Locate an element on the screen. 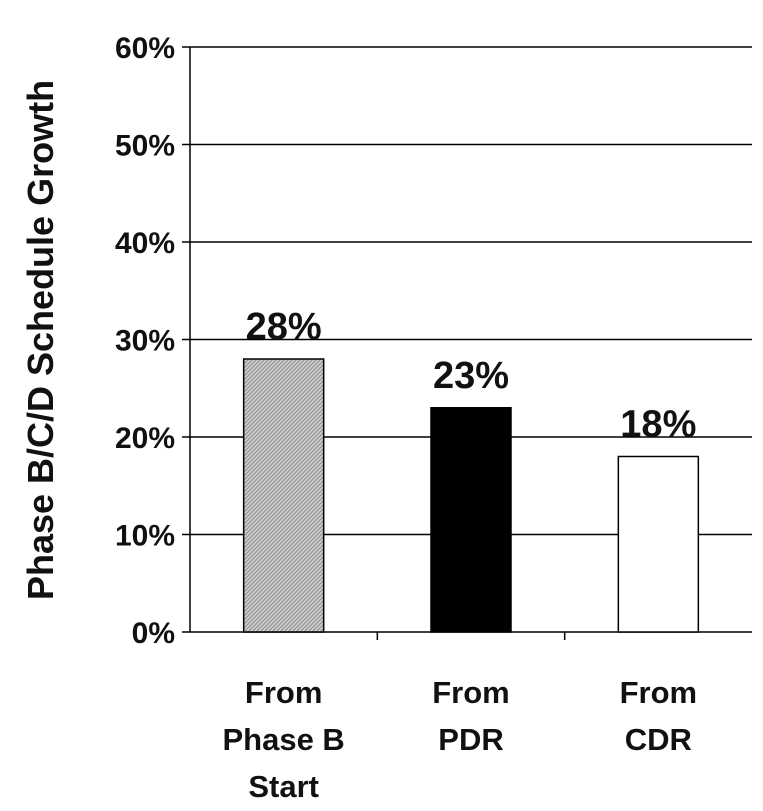 This screenshot has width=763, height=811. x-category-label: Phase B is located at coordinates (283, 739).